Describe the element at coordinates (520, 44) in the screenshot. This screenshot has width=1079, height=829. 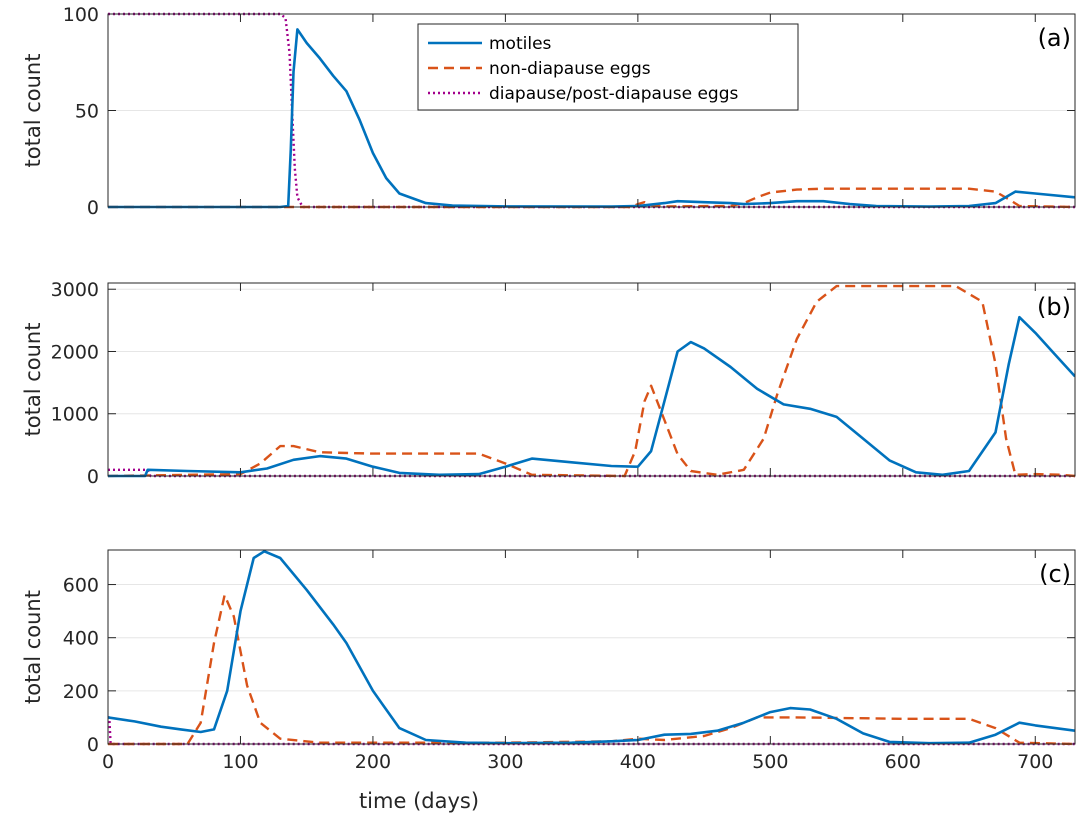
I see `legend-label: motiles` at that location.